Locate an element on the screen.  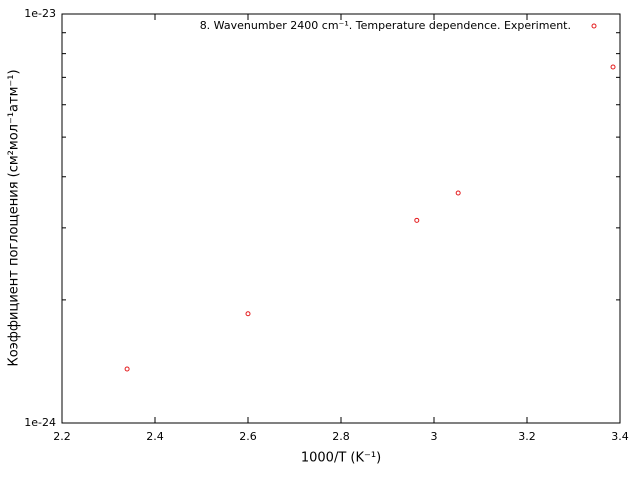
legend-marker is located at coordinates (594, 26).